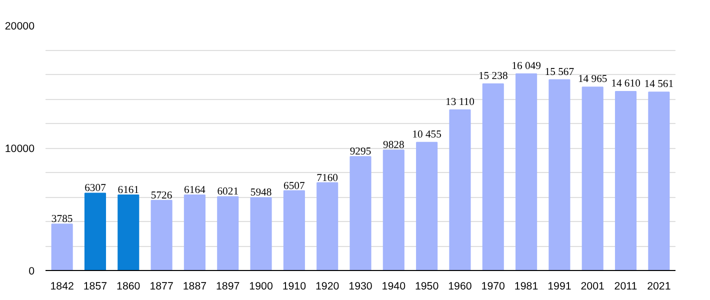 The image size is (710, 300). I want to click on data-label: 6164, so click(195, 190).